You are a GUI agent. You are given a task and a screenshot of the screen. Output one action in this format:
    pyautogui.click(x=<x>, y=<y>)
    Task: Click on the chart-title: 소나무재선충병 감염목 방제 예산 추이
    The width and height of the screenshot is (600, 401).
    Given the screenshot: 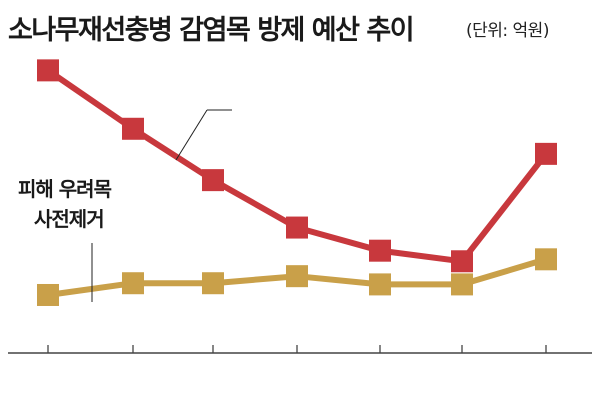 What is the action you would take?
    pyautogui.click(x=211, y=30)
    